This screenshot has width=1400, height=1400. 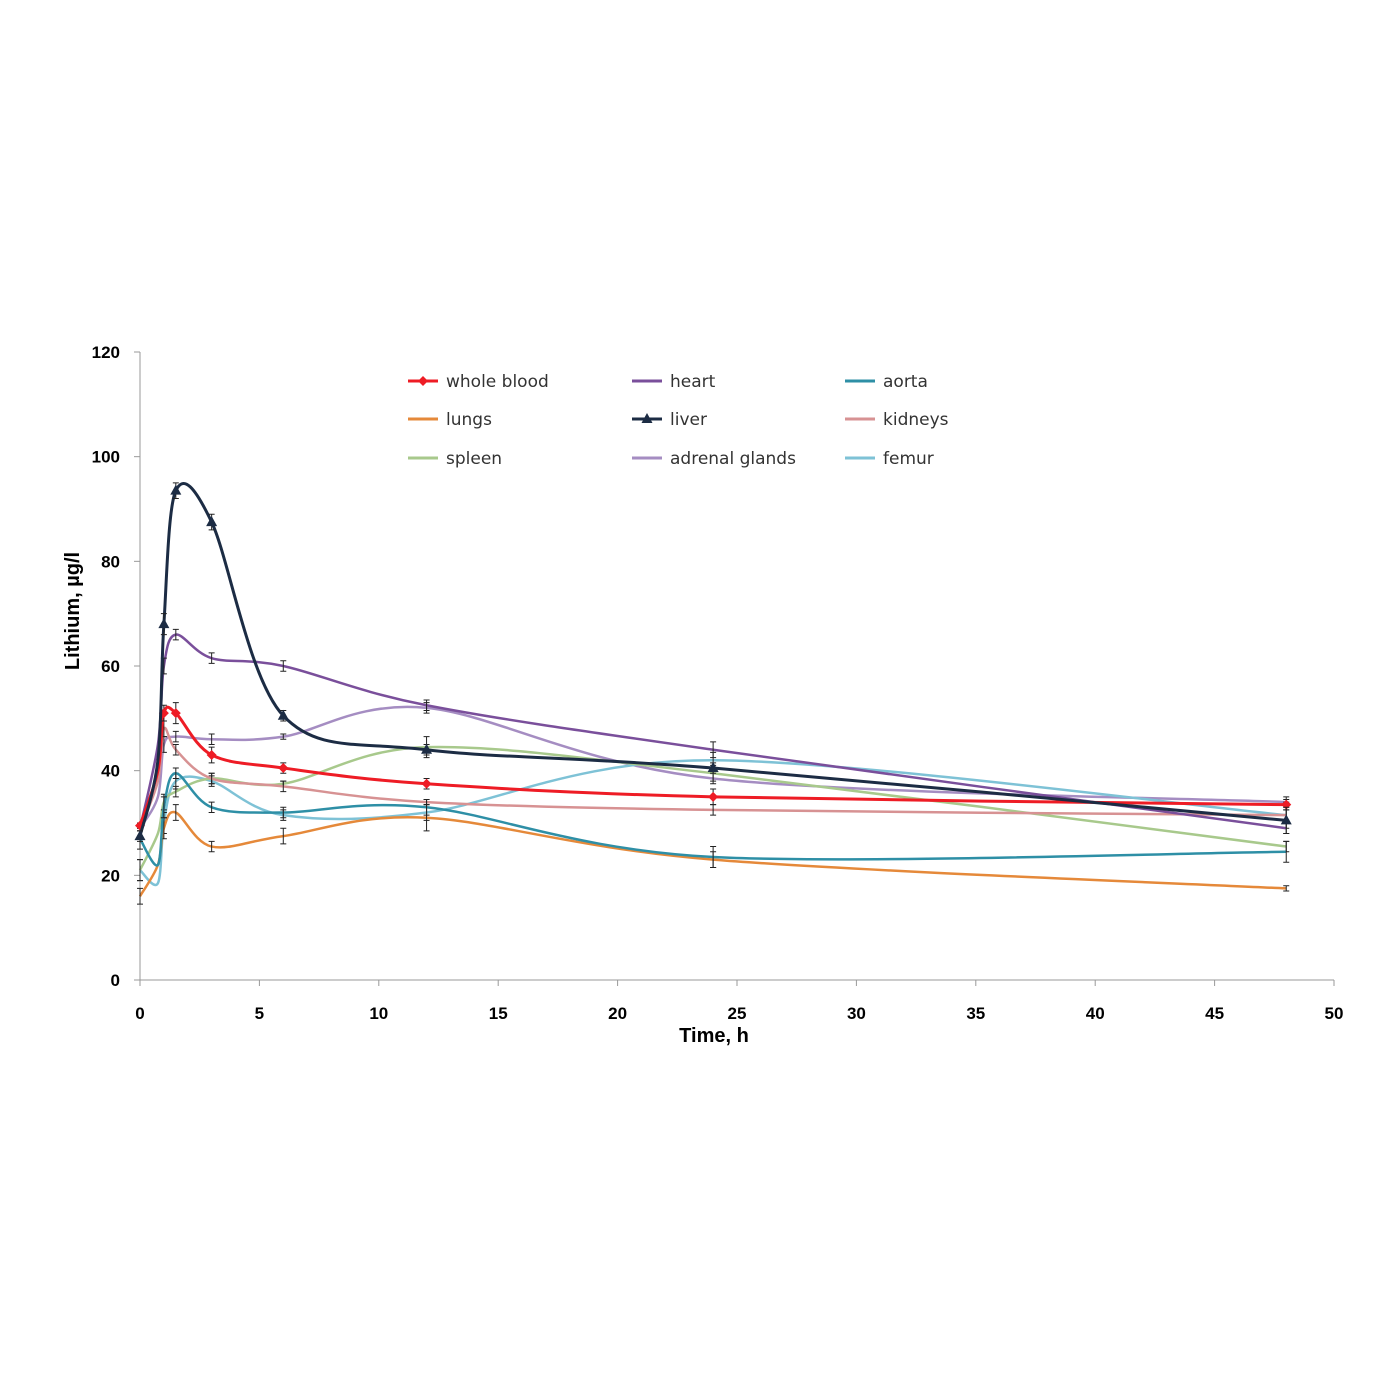 I want to click on x-tick-label: 45, so click(x=1214, y=1013).